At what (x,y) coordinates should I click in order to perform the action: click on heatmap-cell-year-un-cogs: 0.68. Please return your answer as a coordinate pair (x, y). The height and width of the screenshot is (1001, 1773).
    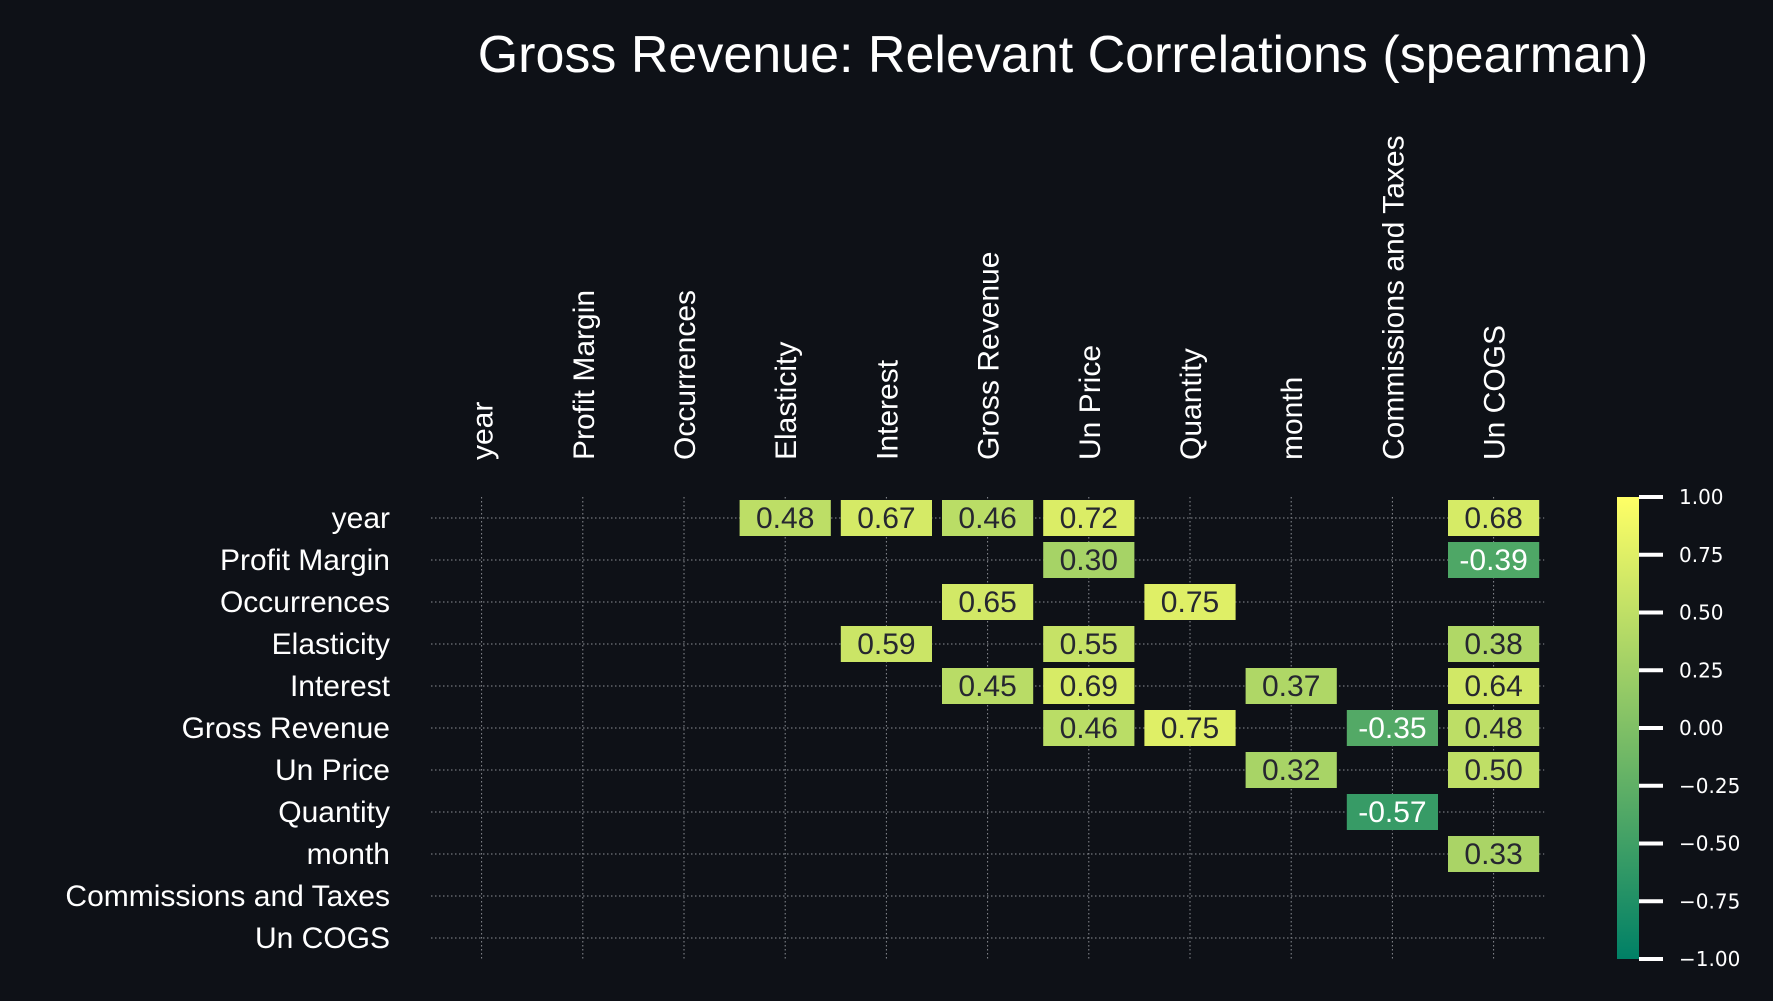
    Looking at the image, I should click on (1494, 518).